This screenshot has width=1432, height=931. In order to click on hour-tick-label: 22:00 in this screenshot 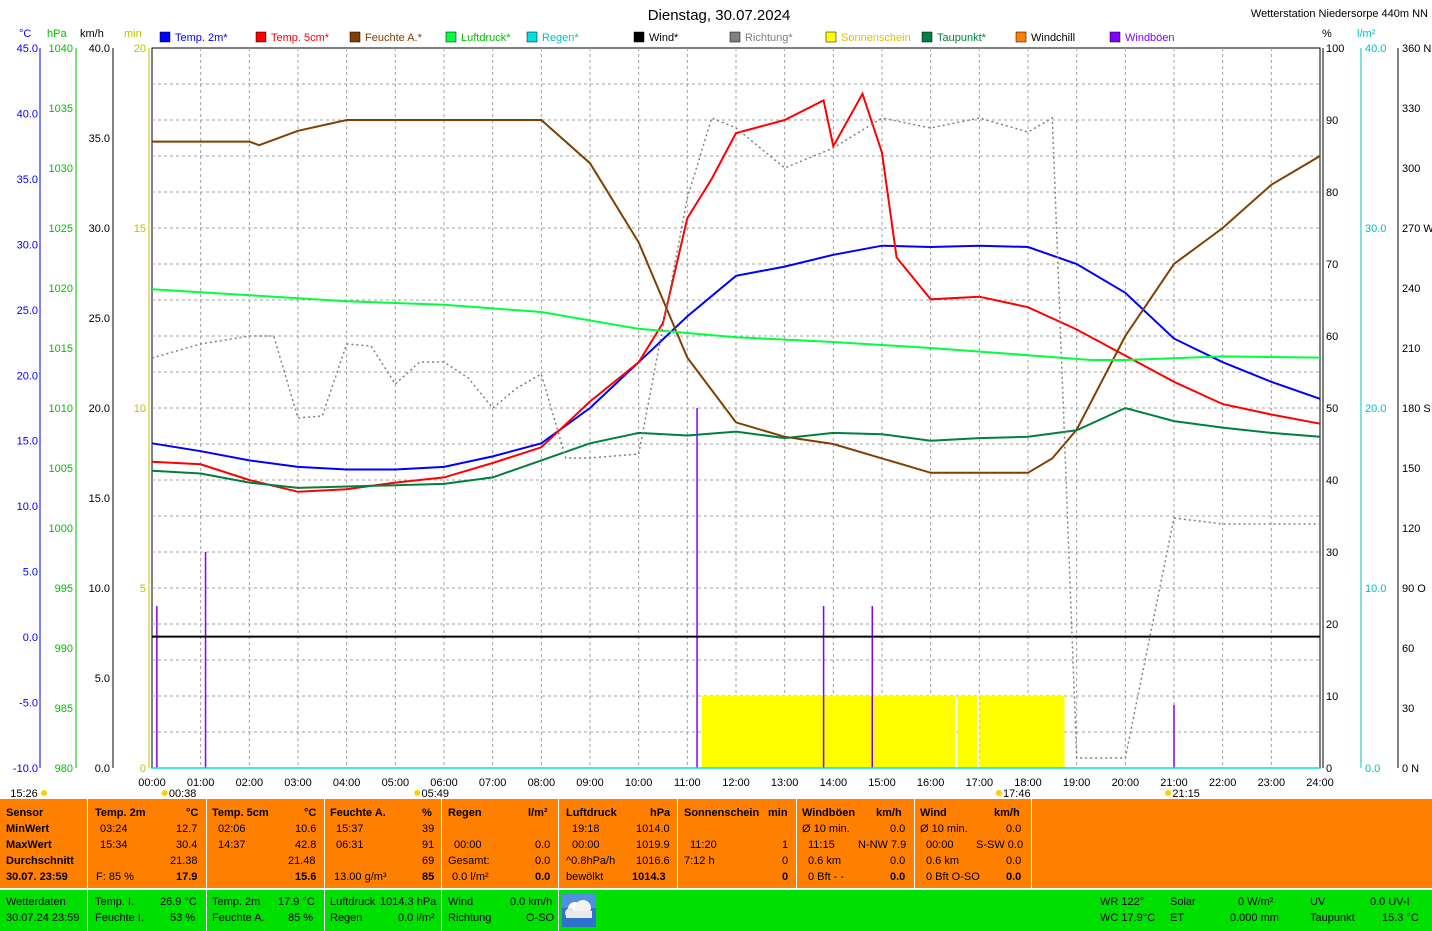, I will do `click(1223, 783)`.